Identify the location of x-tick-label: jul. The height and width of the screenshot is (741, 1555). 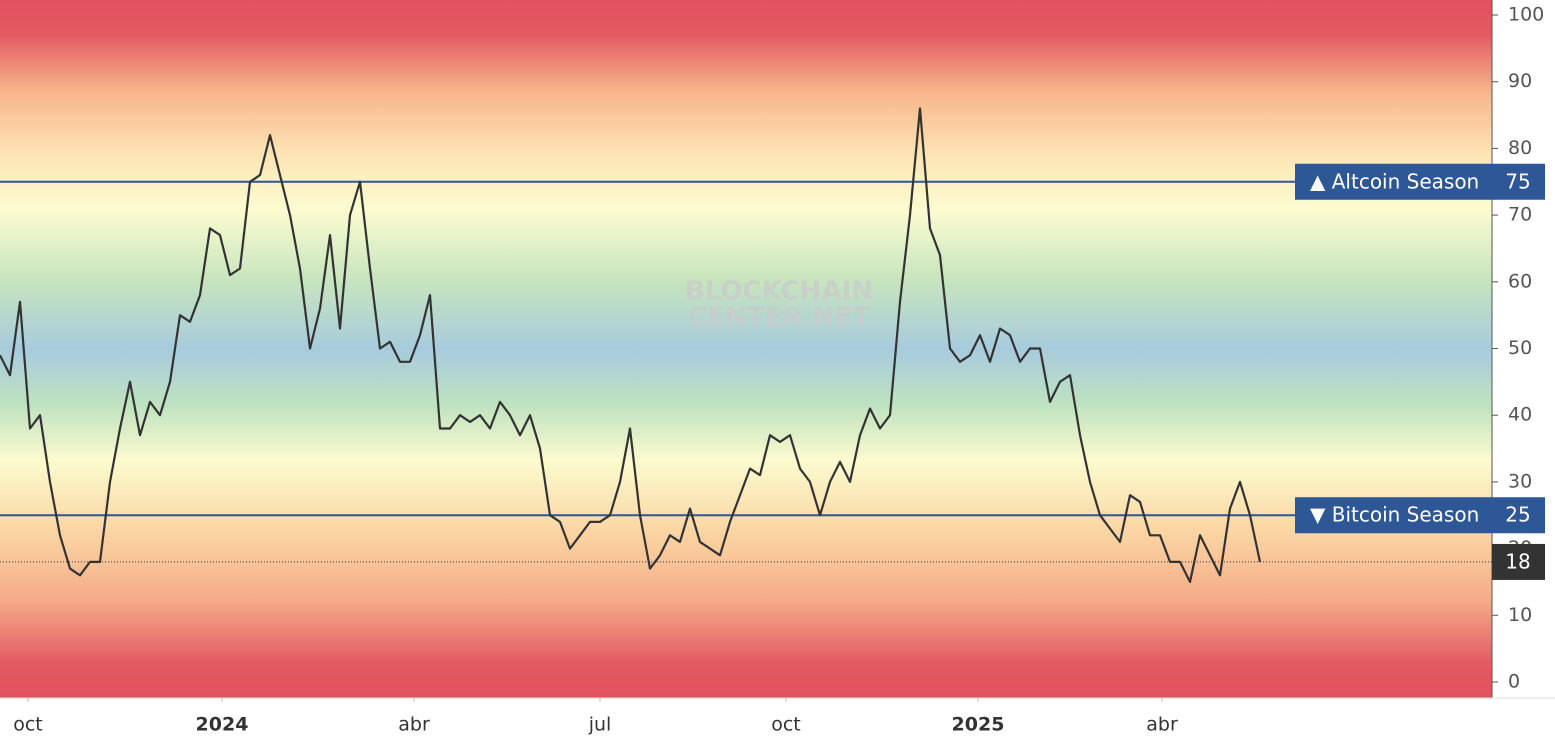
(600, 725).